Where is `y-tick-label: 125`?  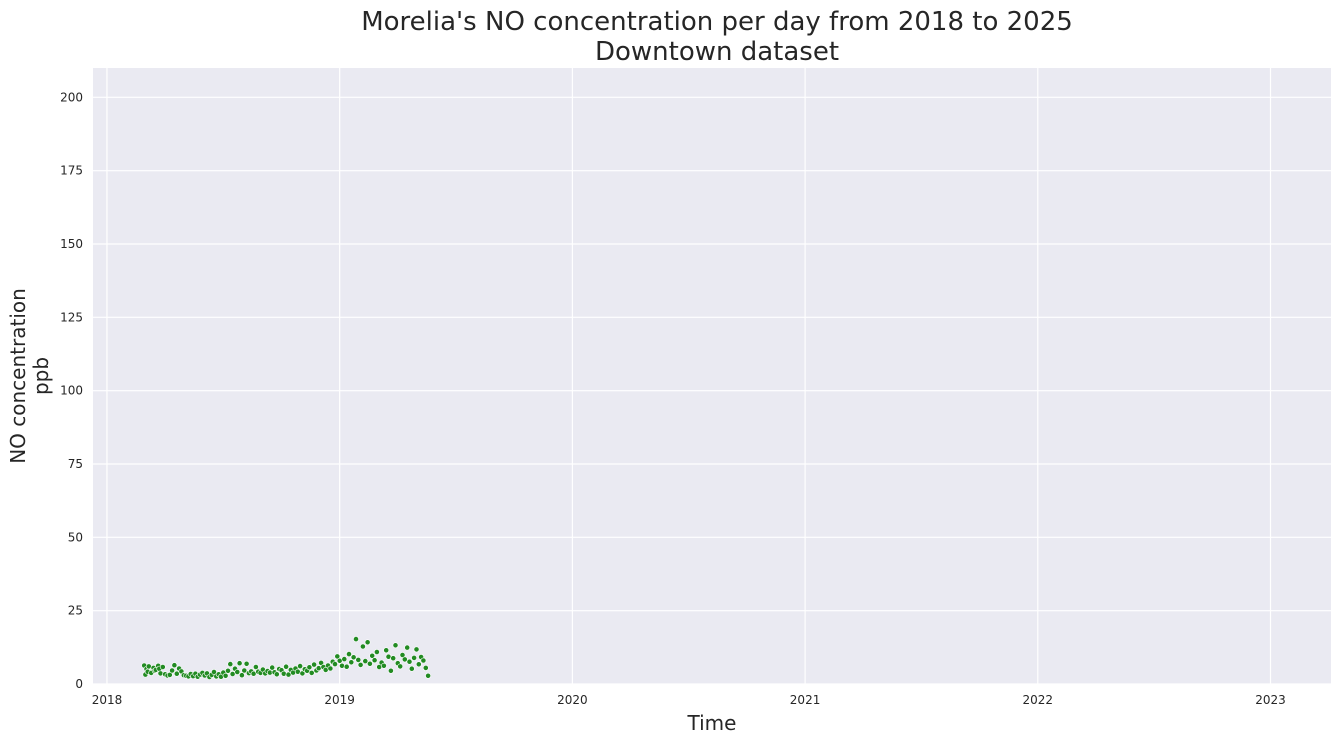 y-tick-label: 125 is located at coordinates (71, 317).